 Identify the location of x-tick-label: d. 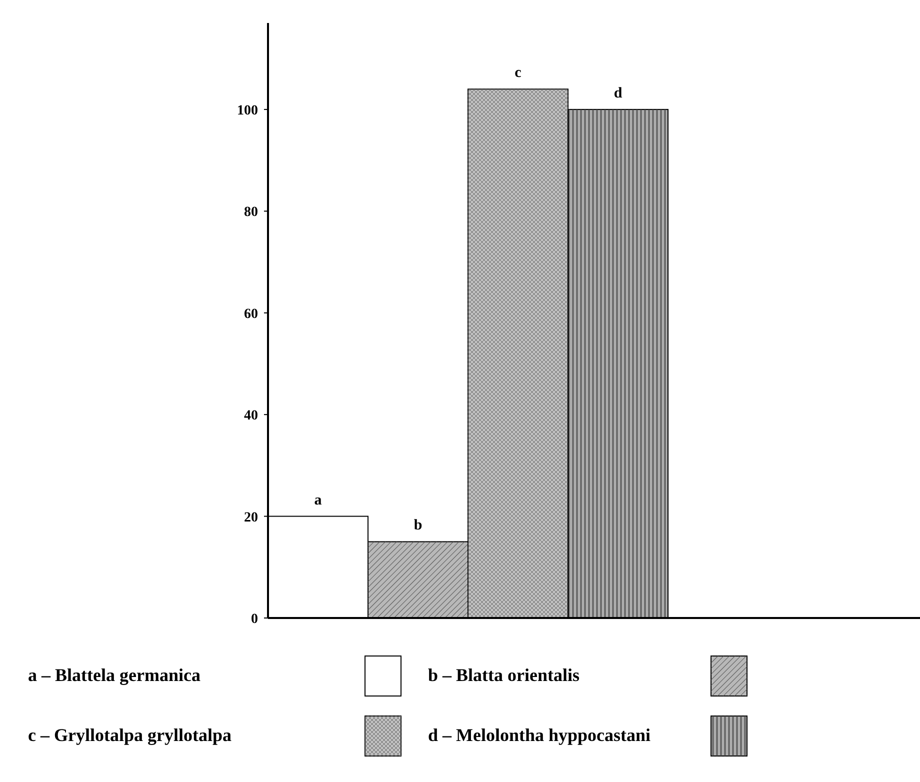
(618, 93).